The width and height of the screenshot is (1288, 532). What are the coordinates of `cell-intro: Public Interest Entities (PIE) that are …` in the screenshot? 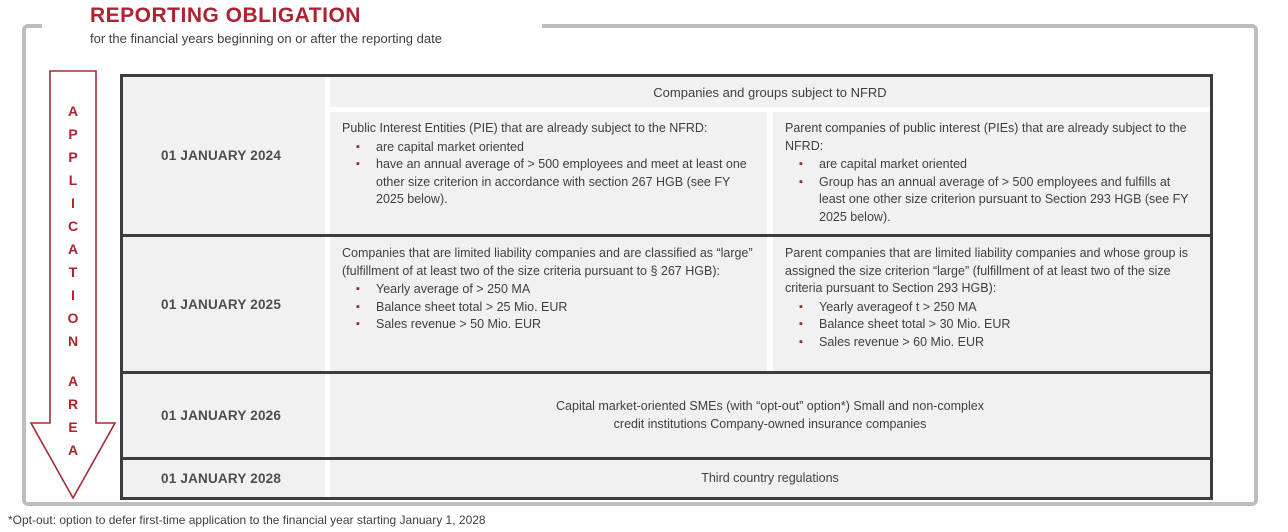 It's located at (525, 128).